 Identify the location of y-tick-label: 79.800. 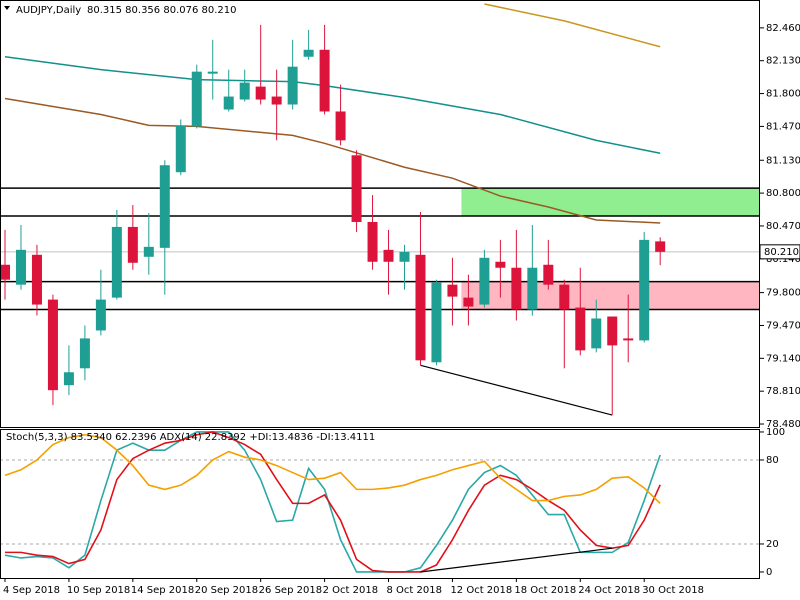
(783, 293).